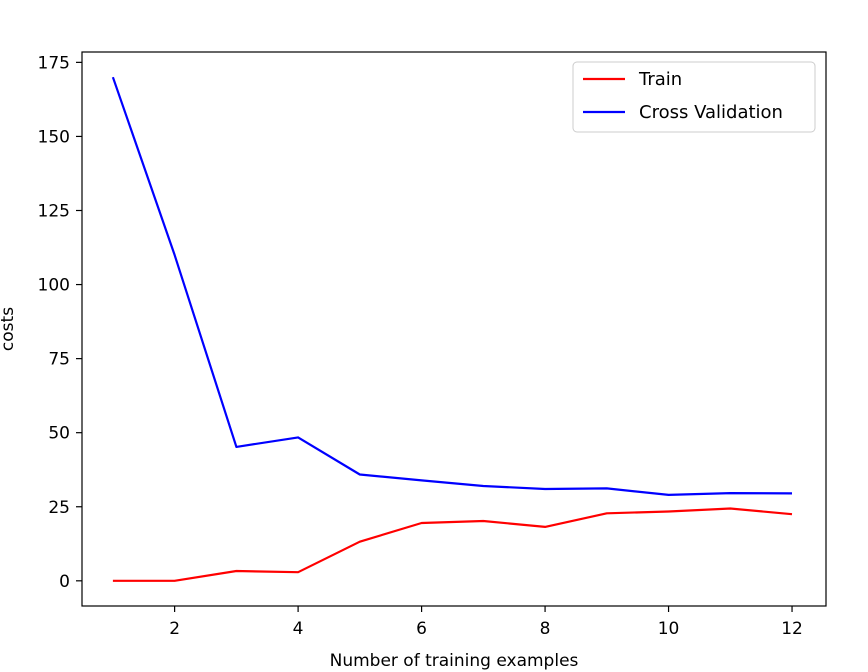 Image resolution: width=868 pixels, height=672 pixels. Describe the element at coordinates (711, 112) in the screenshot. I see `legend-label-1: Cross Validation` at that location.